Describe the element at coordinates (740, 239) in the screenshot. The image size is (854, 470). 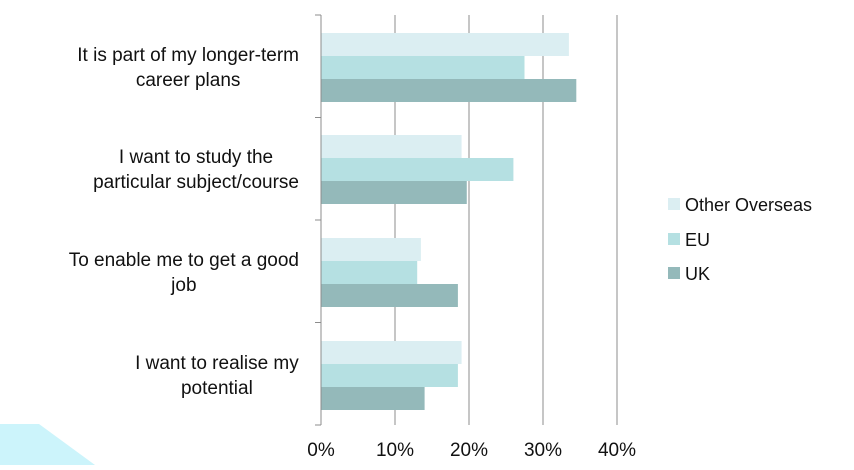
I see `legend: Other Overseas EU UK` at that location.